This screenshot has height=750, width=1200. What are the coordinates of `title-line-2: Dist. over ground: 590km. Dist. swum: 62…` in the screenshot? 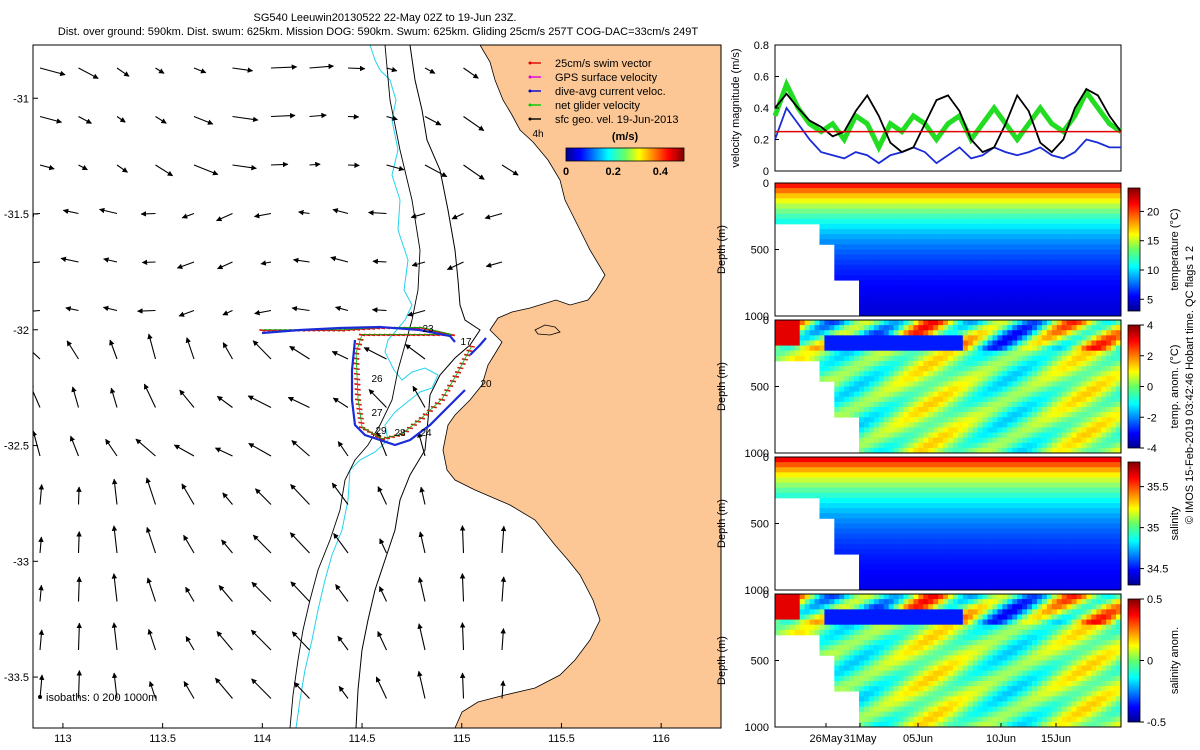 It's located at (378, 32).